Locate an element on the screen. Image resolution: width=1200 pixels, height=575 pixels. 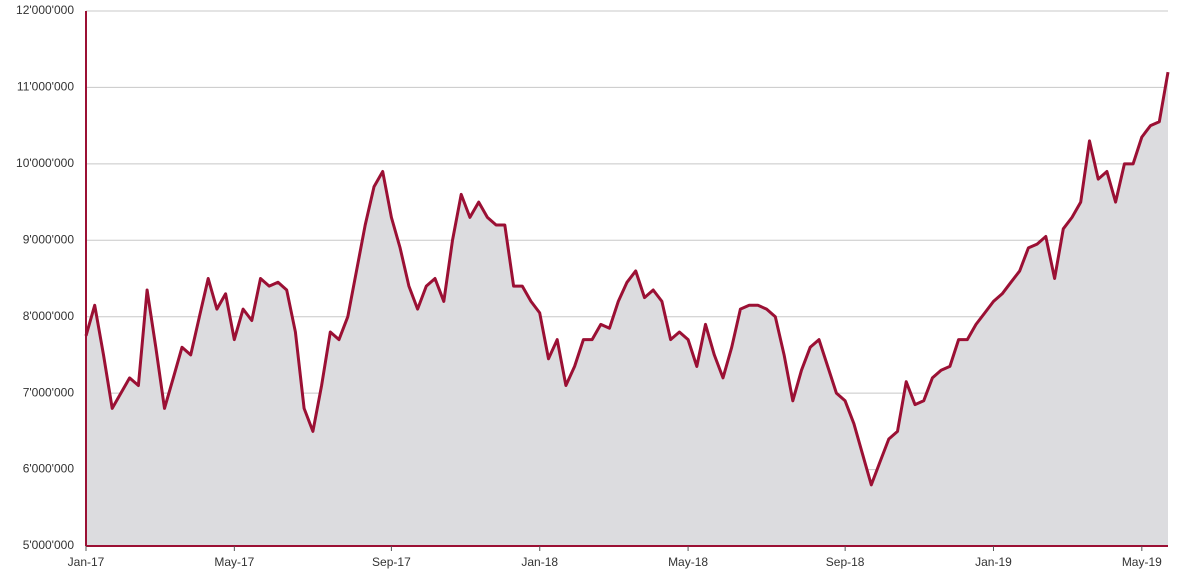
y-tick-label: 6'000'000 is located at coordinates (49, 469).